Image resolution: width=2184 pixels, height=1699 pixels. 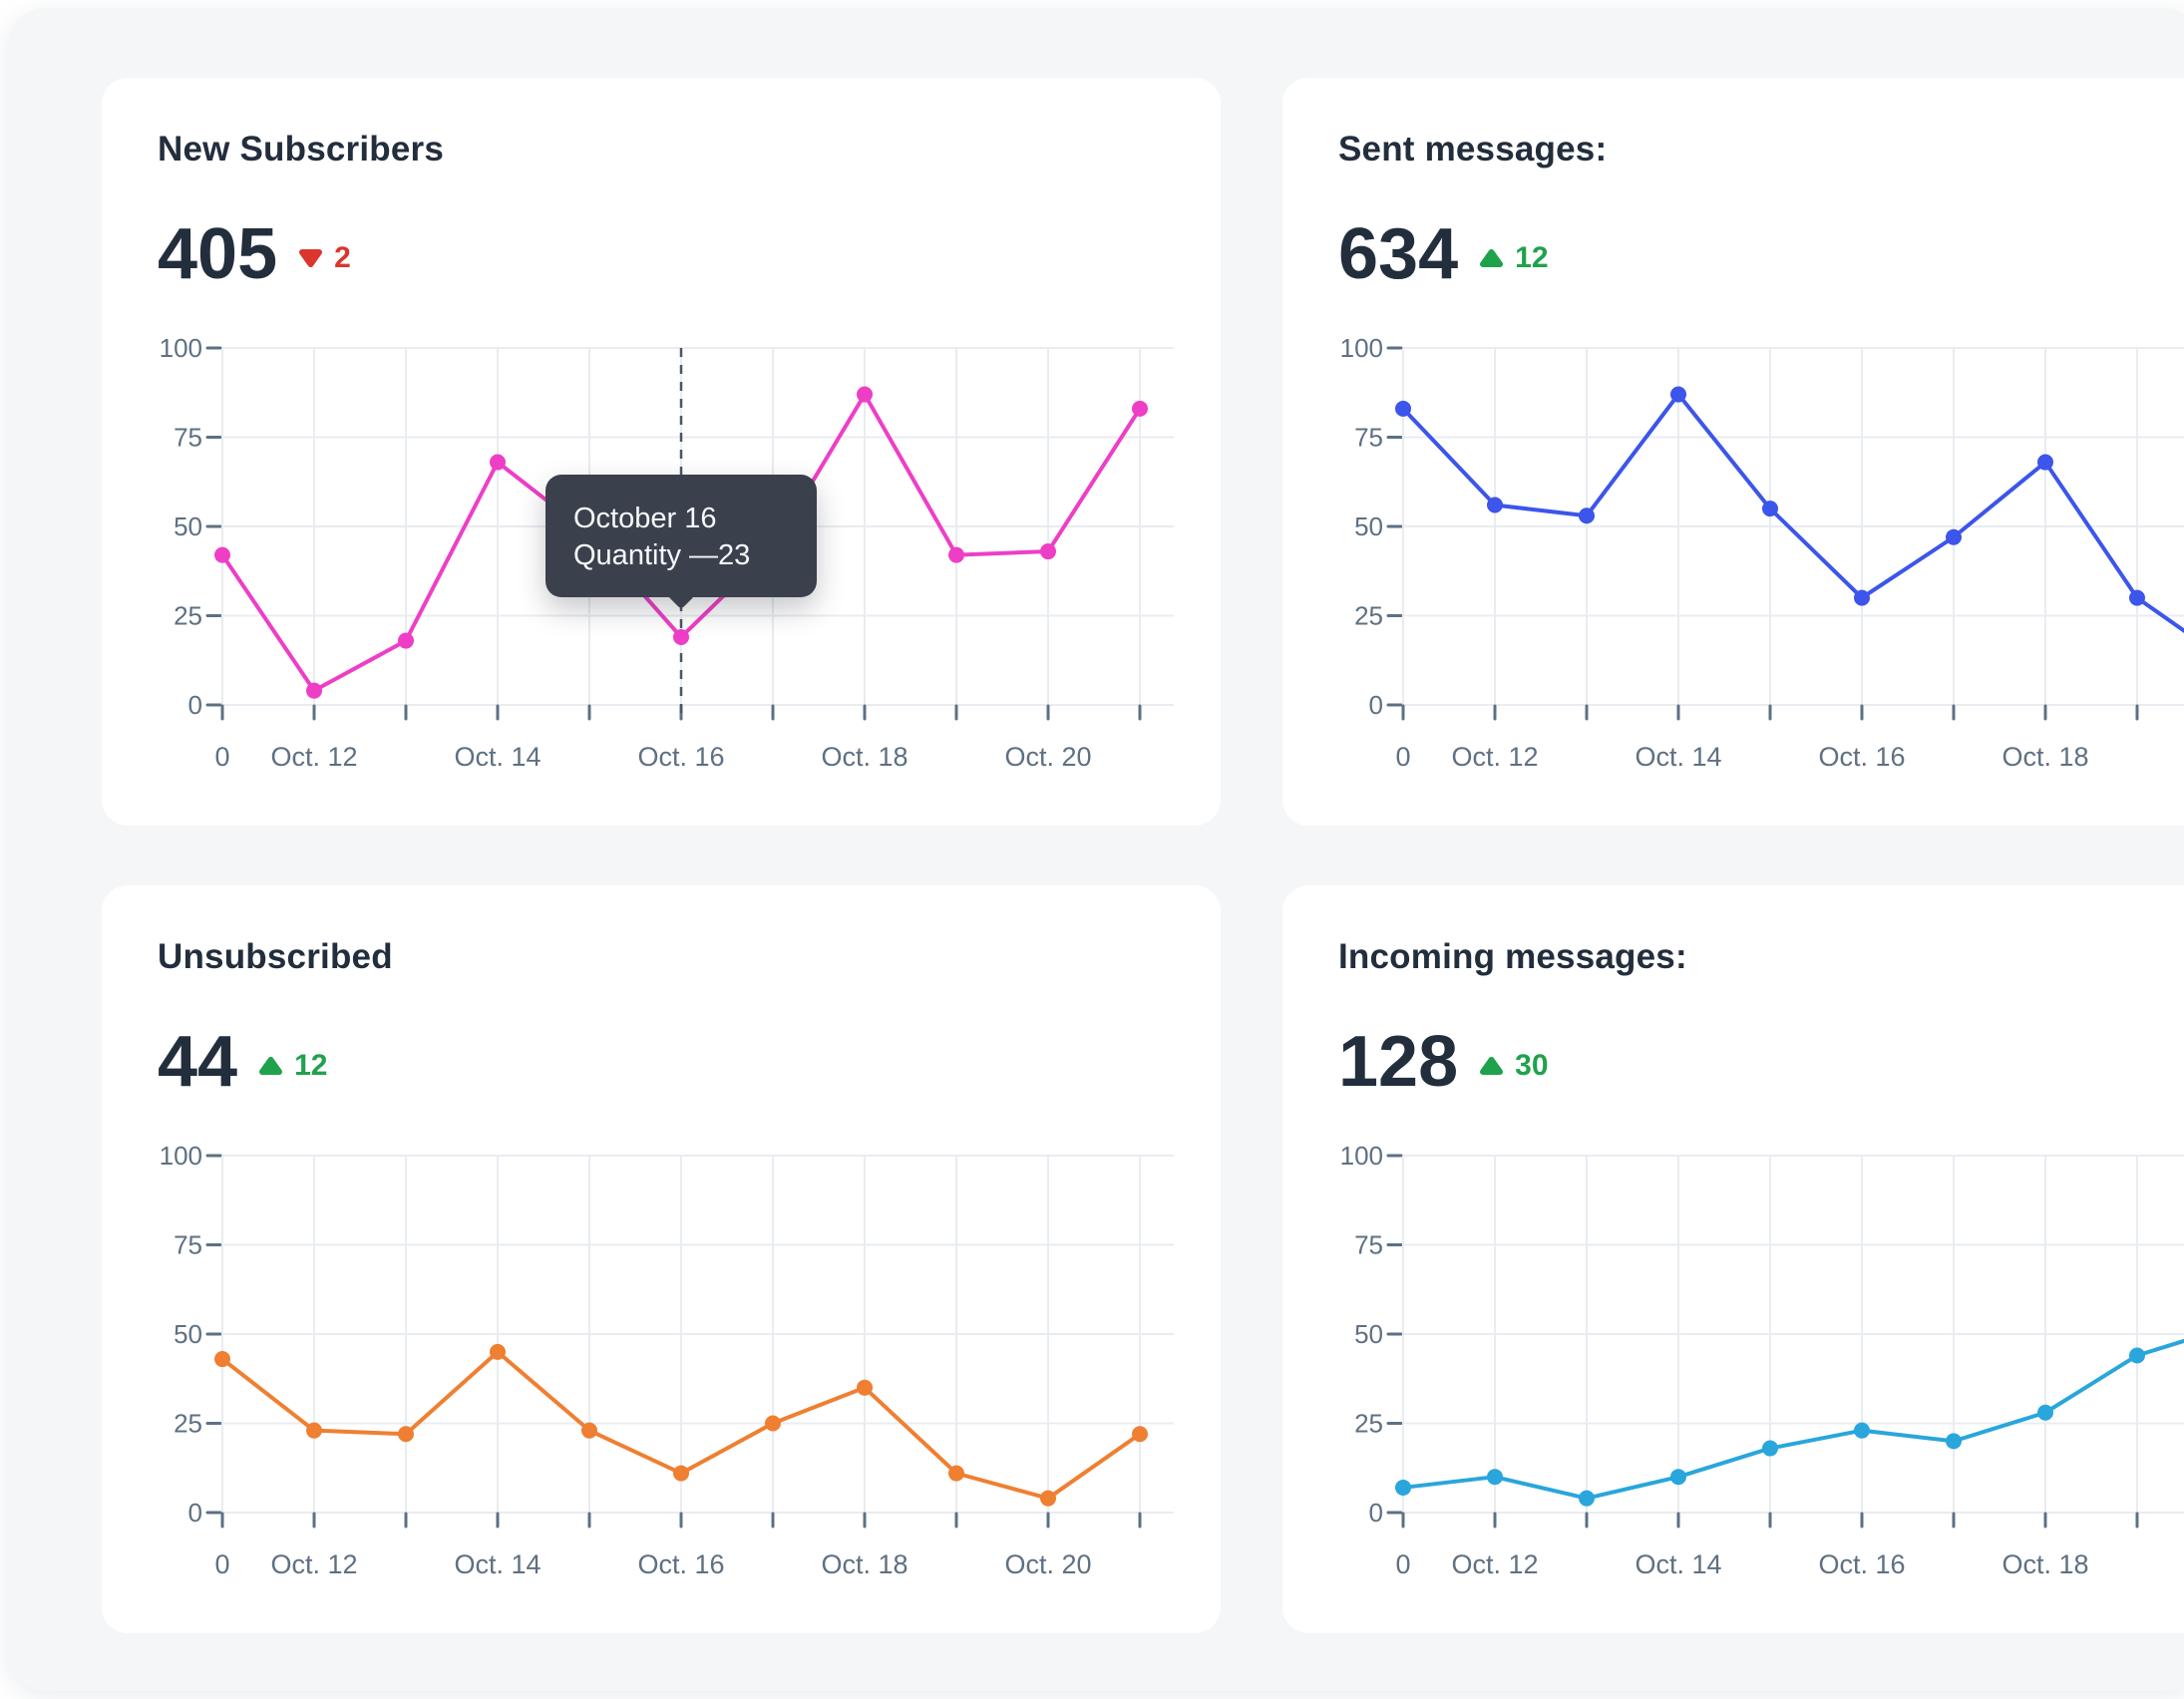 I want to click on metric-value: 634, so click(x=1398, y=254).